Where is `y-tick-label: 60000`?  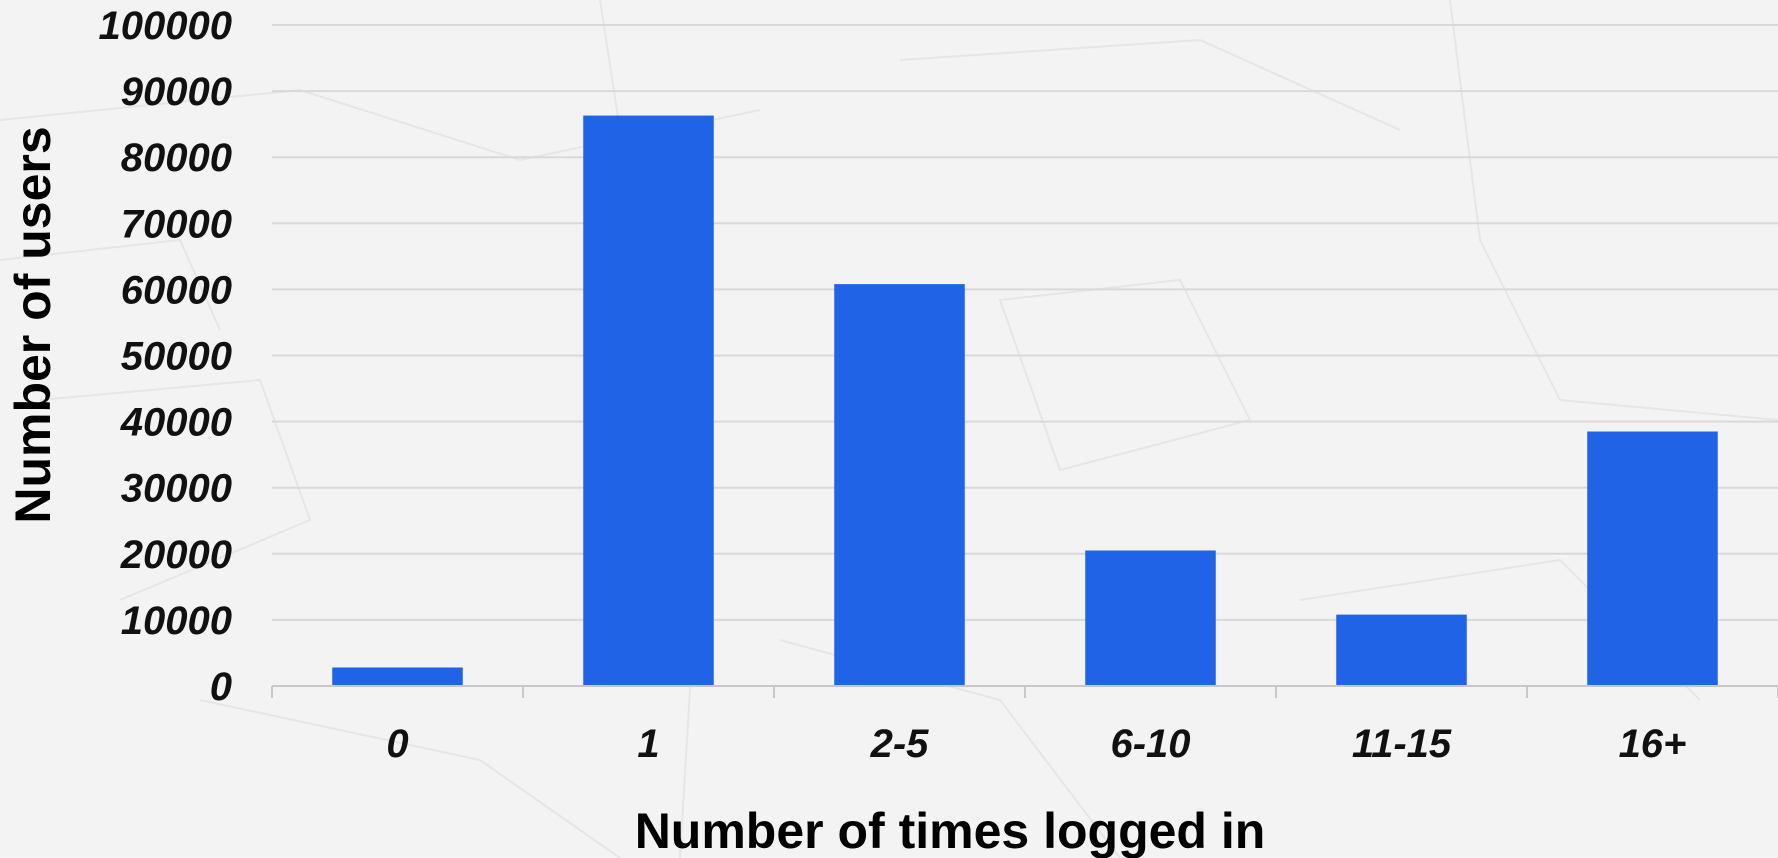 y-tick-label: 60000 is located at coordinates (176, 290).